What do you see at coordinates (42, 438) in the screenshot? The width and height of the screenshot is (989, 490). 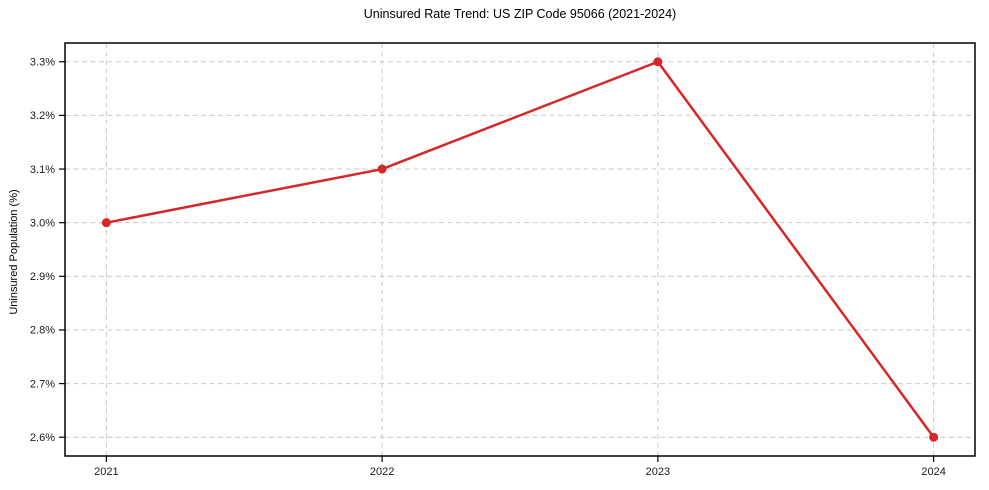 I see `y-tick-label: 2.6%` at bounding box center [42, 438].